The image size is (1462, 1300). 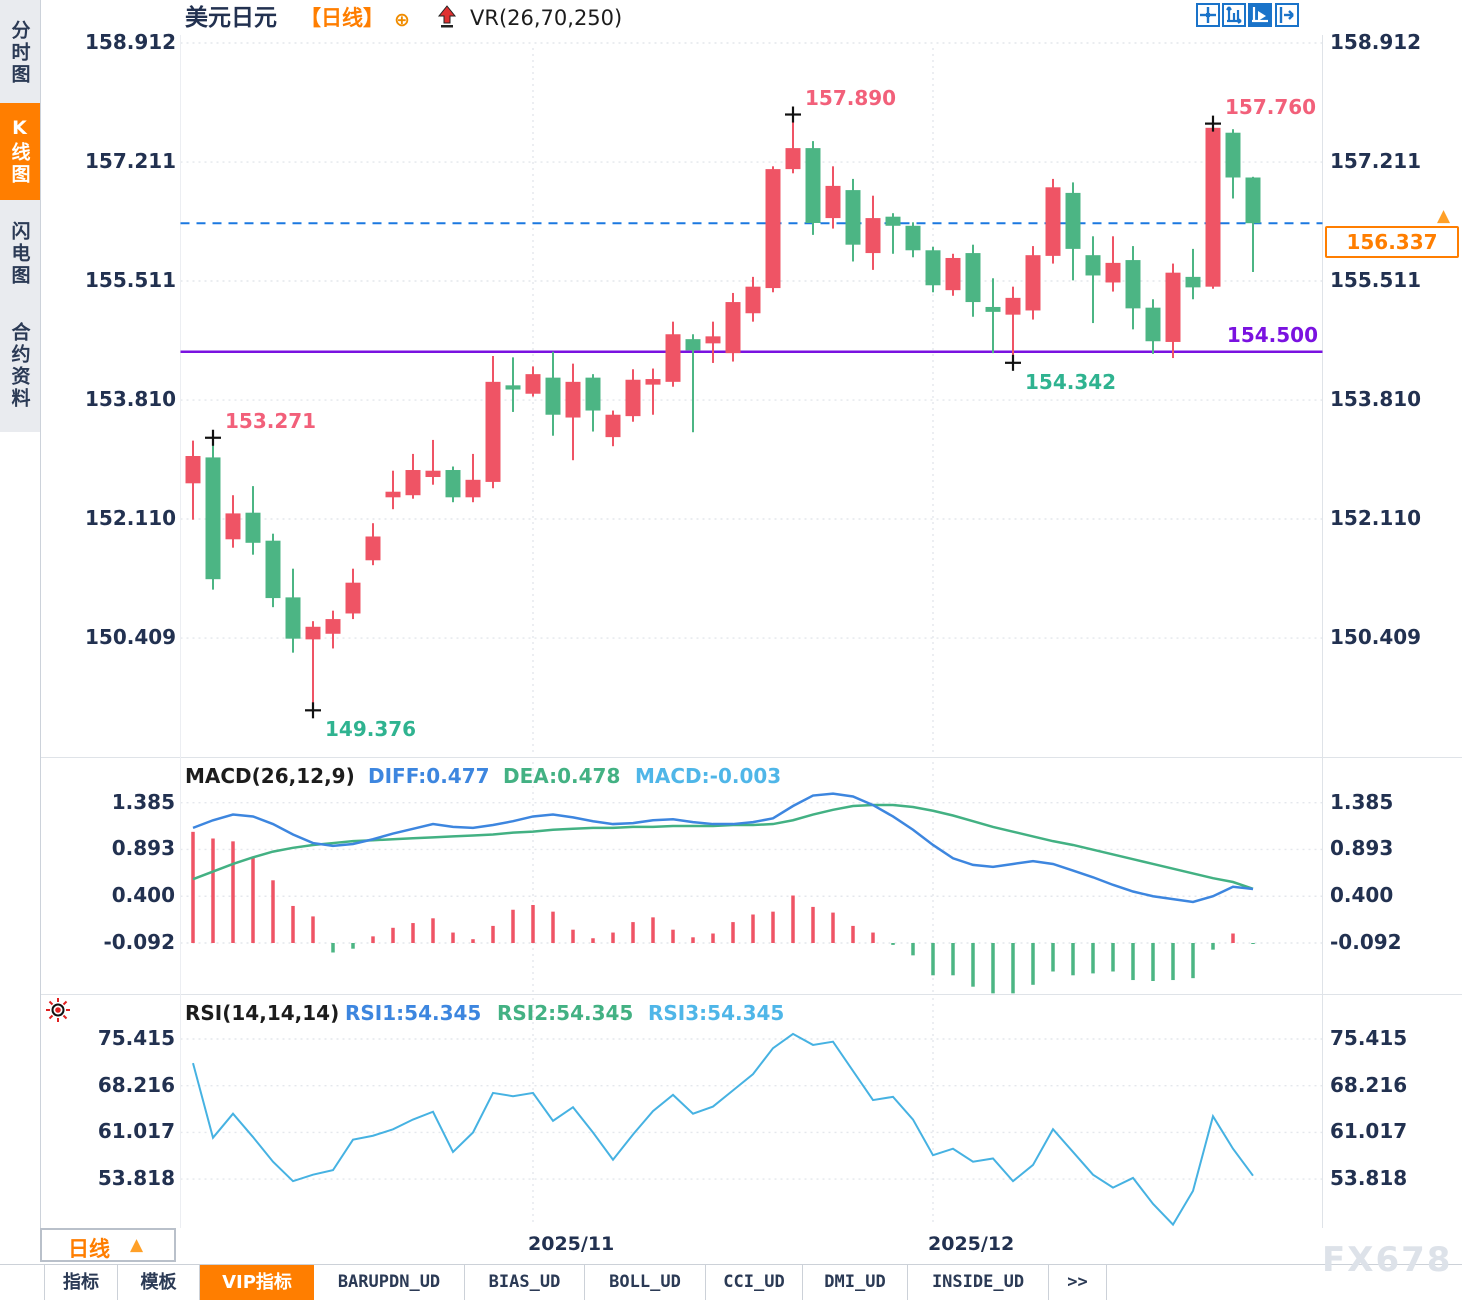 I want to click on axis-range-icon, so click(x=1234, y=15).